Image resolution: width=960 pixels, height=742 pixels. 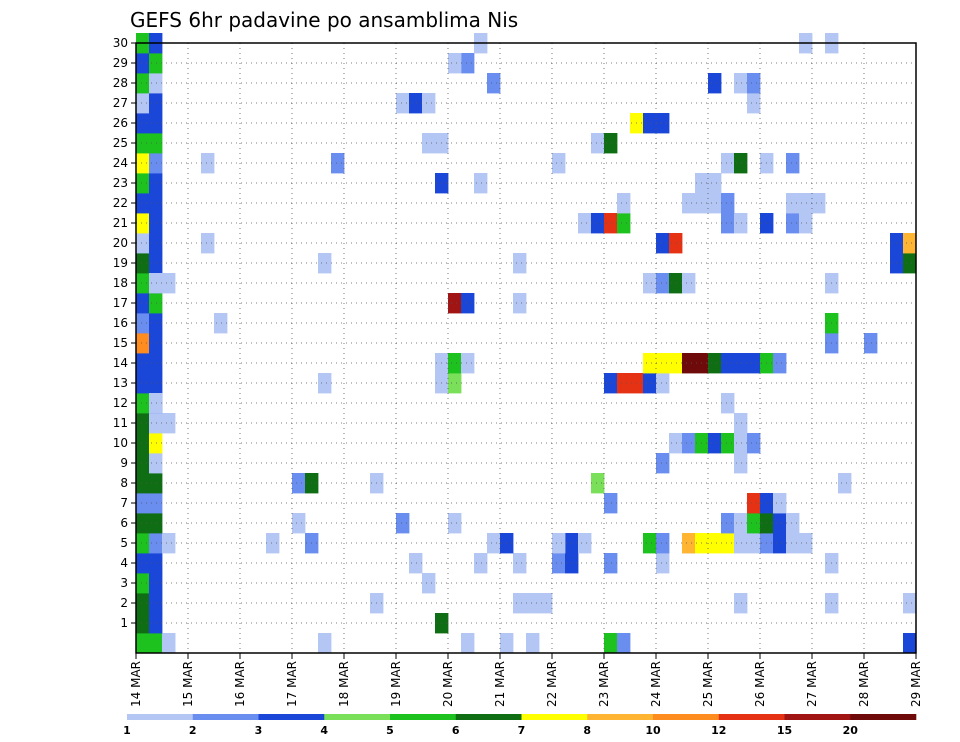 I want to click on y-tick-label: 25, so click(x=120, y=143).